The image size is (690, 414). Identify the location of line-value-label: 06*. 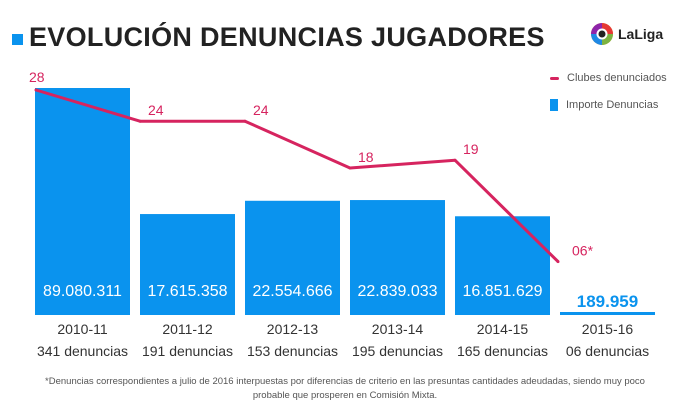
(583, 251).